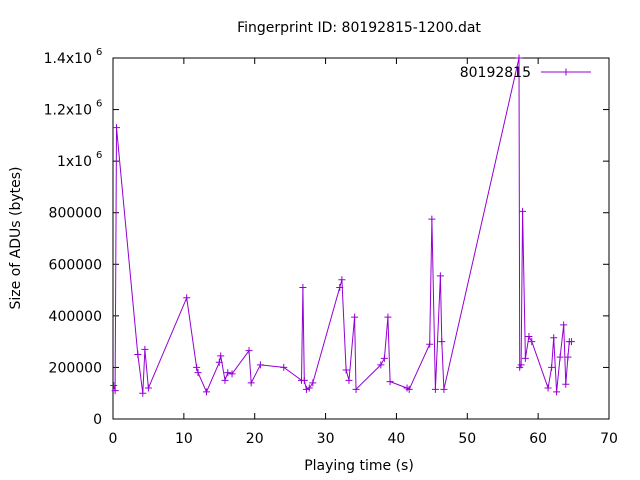 This screenshot has width=640, height=480. I want to click on legend-marker, so click(566, 72).